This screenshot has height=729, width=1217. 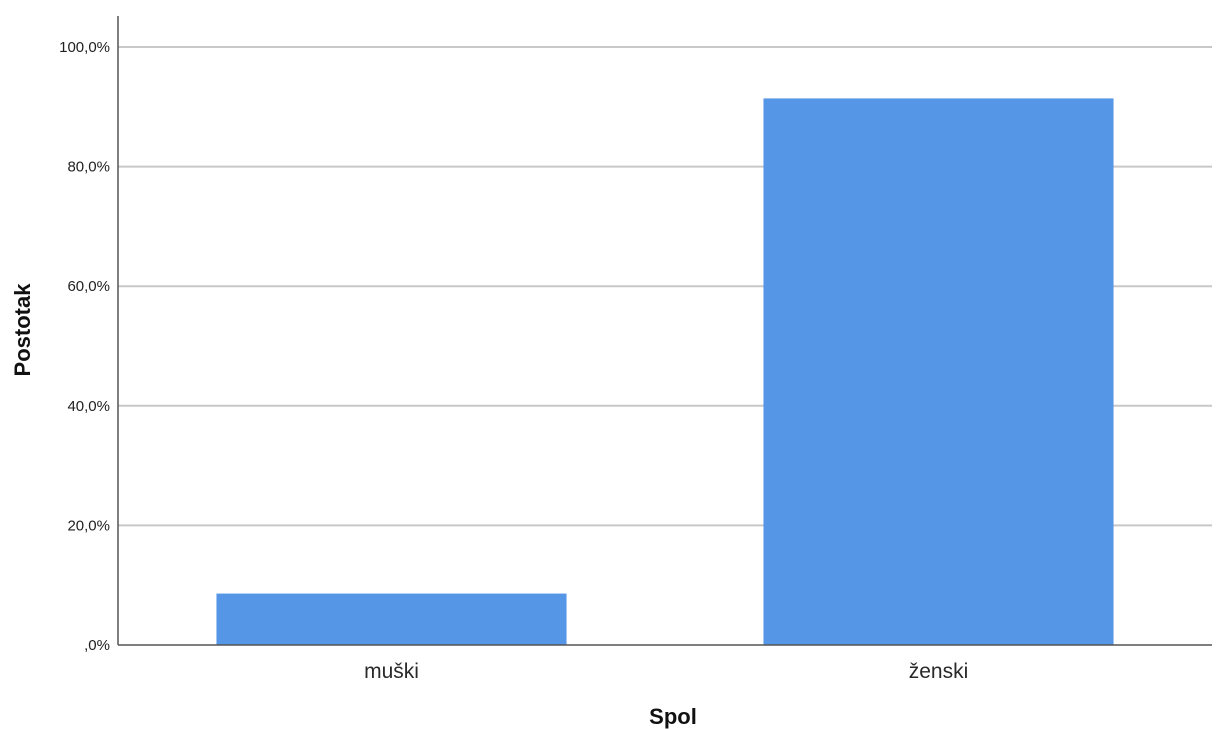 What do you see at coordinates (84, 346) in the screenshot?
I see `y-tick-labels: ,0% 20,0% 40,0% 60,0% 80,0% 100,0%` at bounding box center [84, 346].